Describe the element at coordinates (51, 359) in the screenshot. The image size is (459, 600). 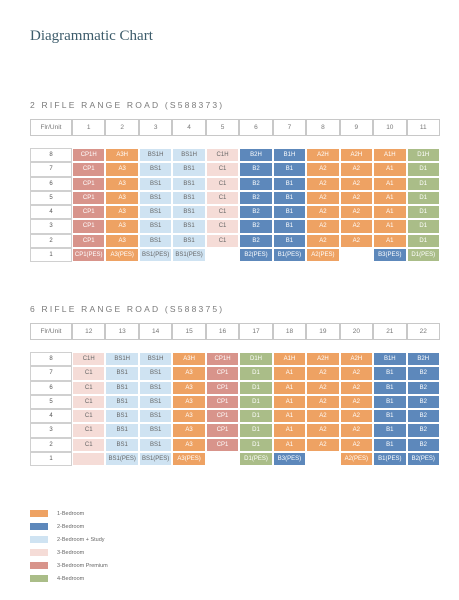
I see `floor-label: 8` at that location.